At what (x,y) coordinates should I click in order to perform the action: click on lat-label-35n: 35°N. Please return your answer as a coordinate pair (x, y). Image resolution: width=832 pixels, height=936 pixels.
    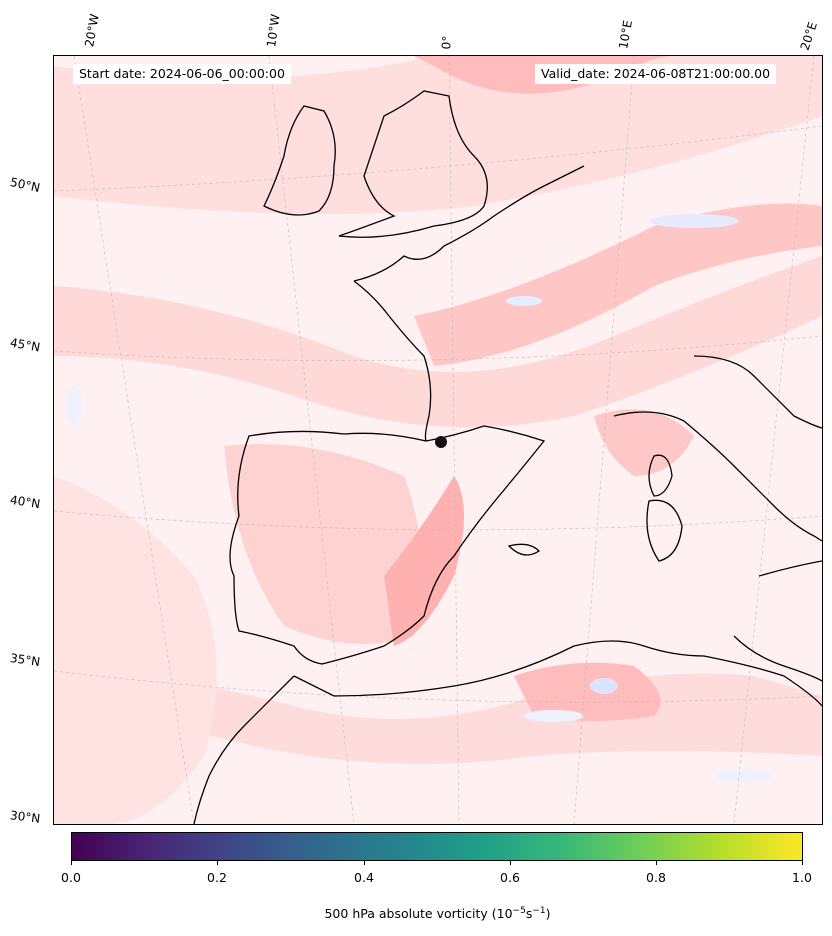
    Looking at the image, I should click on (25, 660).